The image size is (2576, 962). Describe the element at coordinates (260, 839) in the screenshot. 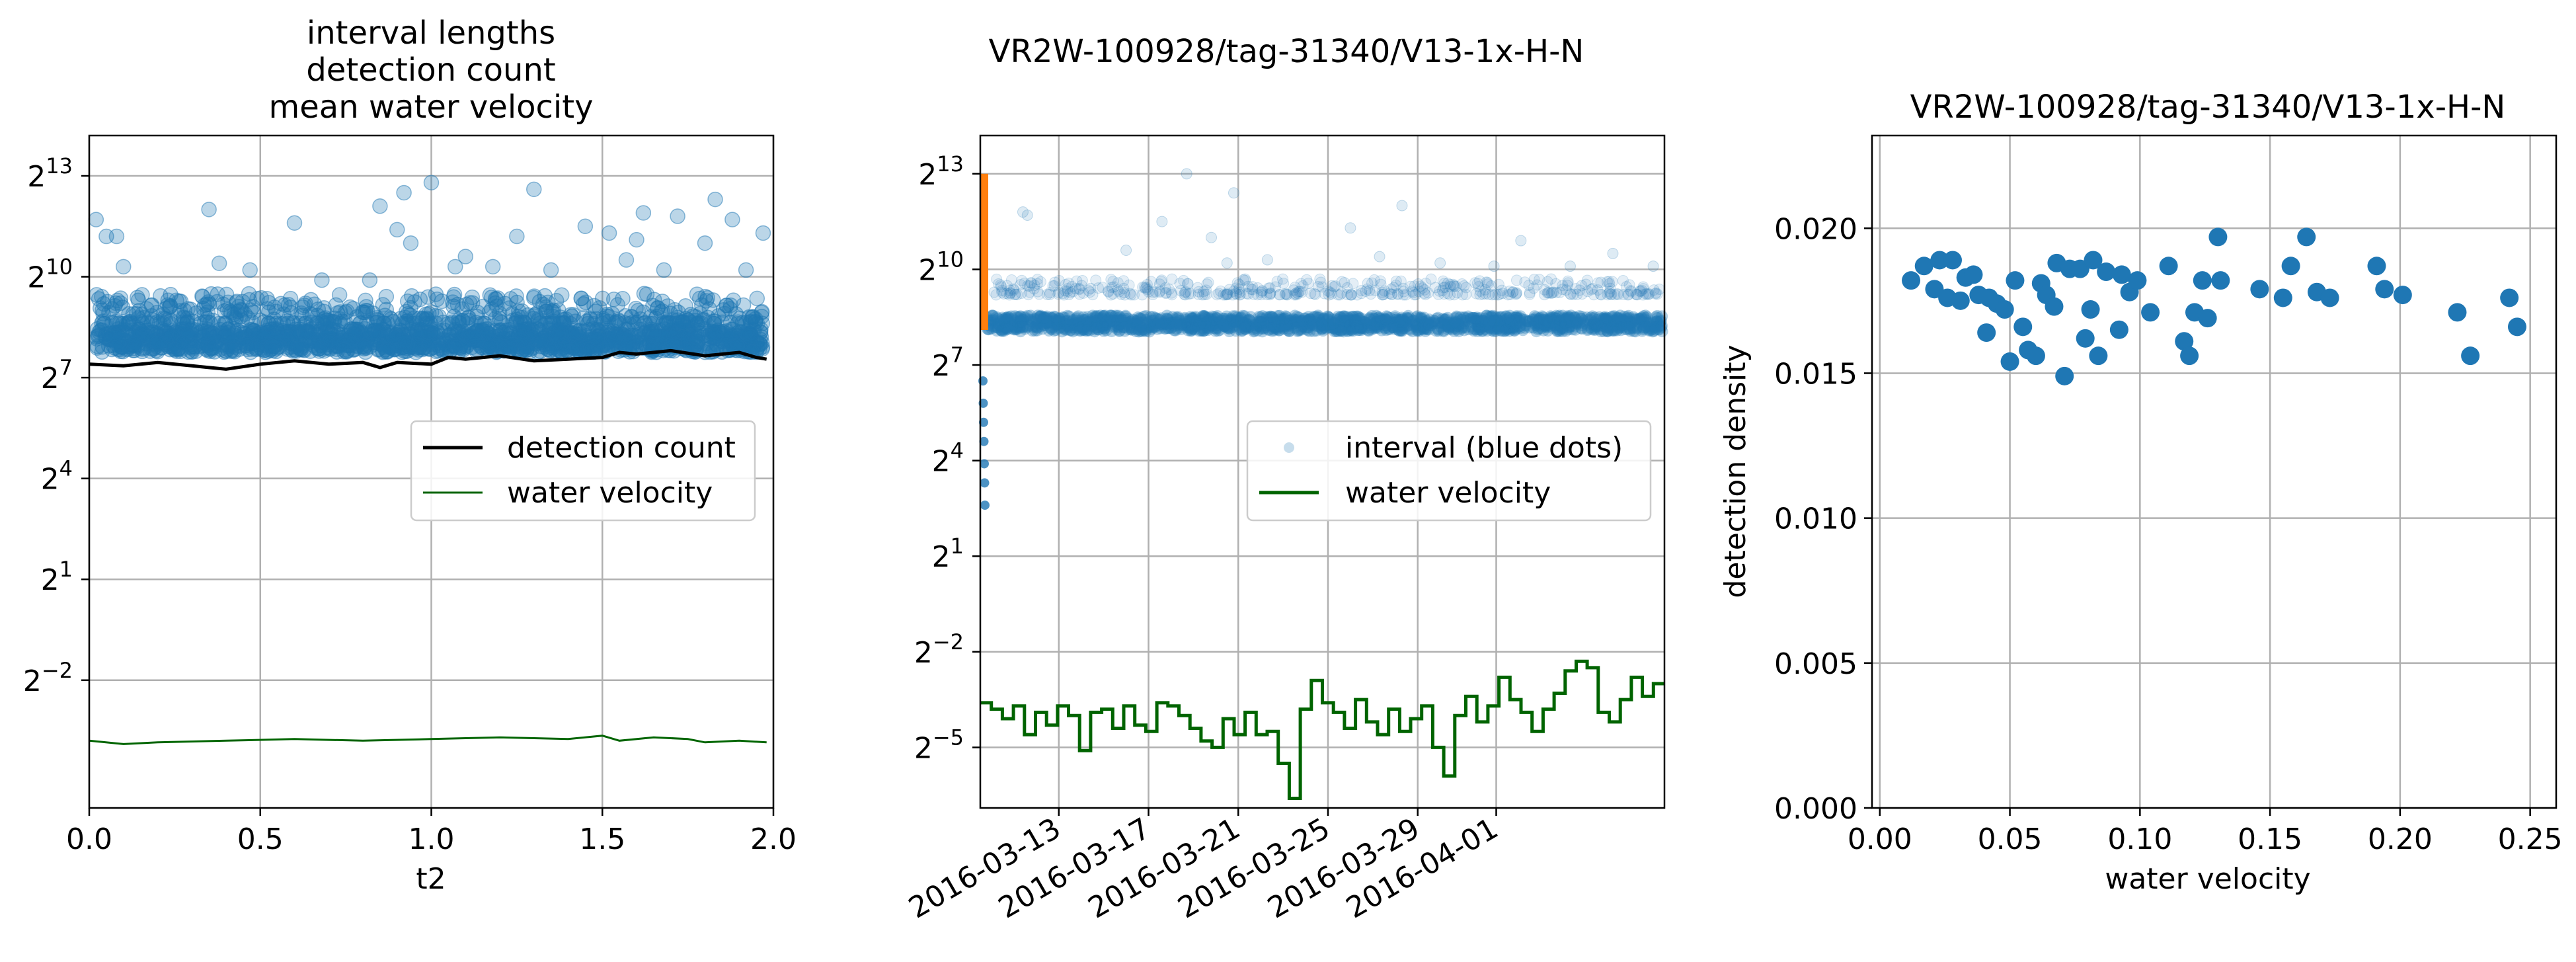

I see `panel1-xtick-label: 0.5` at that location.